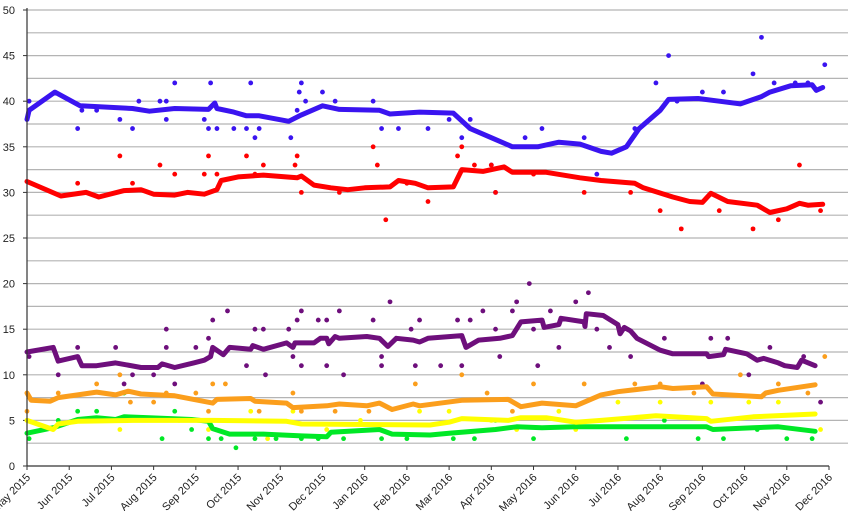 This screenshot has width=850, height=511. I want to click on x-tick-label: Oct 2016, so click(731, 491).